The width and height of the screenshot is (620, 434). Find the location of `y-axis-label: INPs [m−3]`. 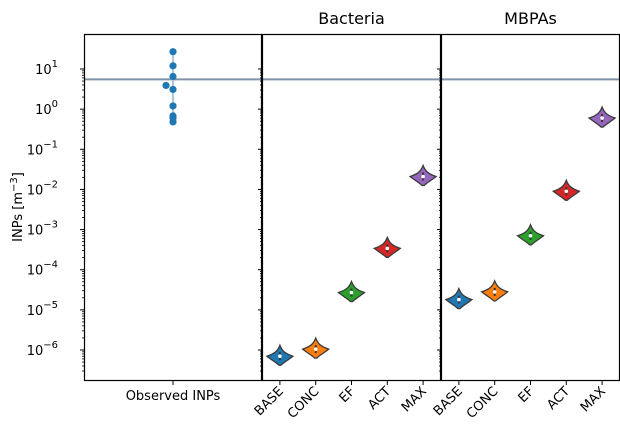

y-axis-label: INPs [m−3] is located at coordinates (17, 207).